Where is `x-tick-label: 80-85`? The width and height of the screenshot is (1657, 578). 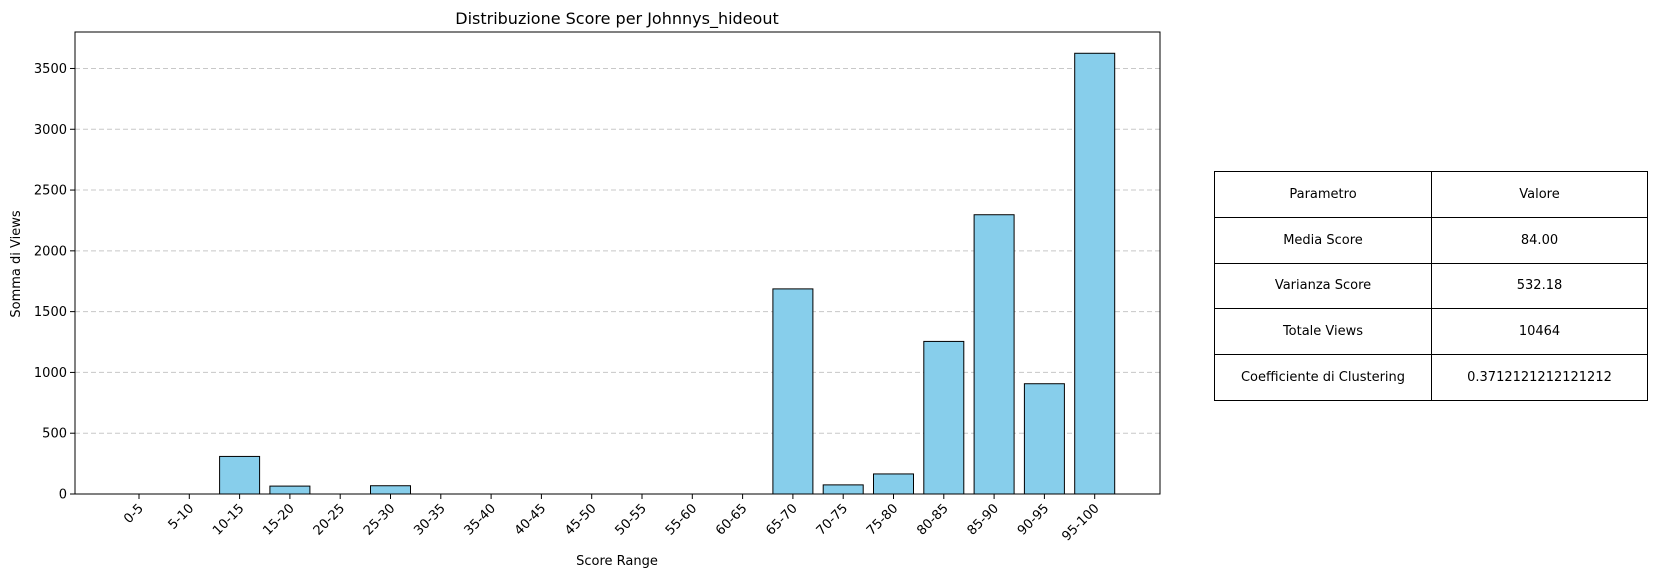
x-tick-label: 80-85 is located at coordinates (932, 519).